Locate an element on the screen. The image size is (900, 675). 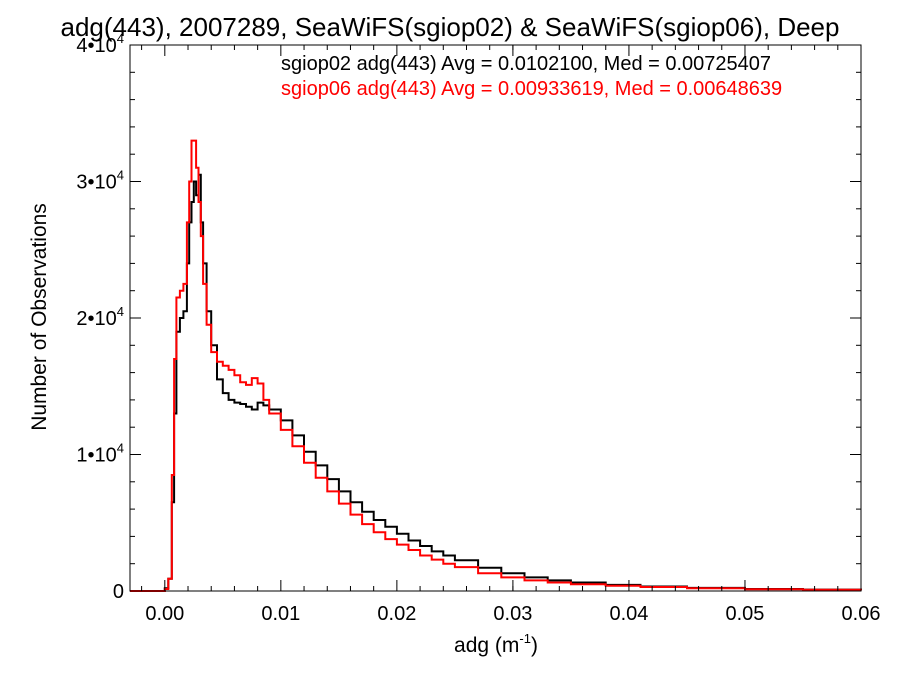
y-tick-label: 0 is located at coordinates (118, 592).